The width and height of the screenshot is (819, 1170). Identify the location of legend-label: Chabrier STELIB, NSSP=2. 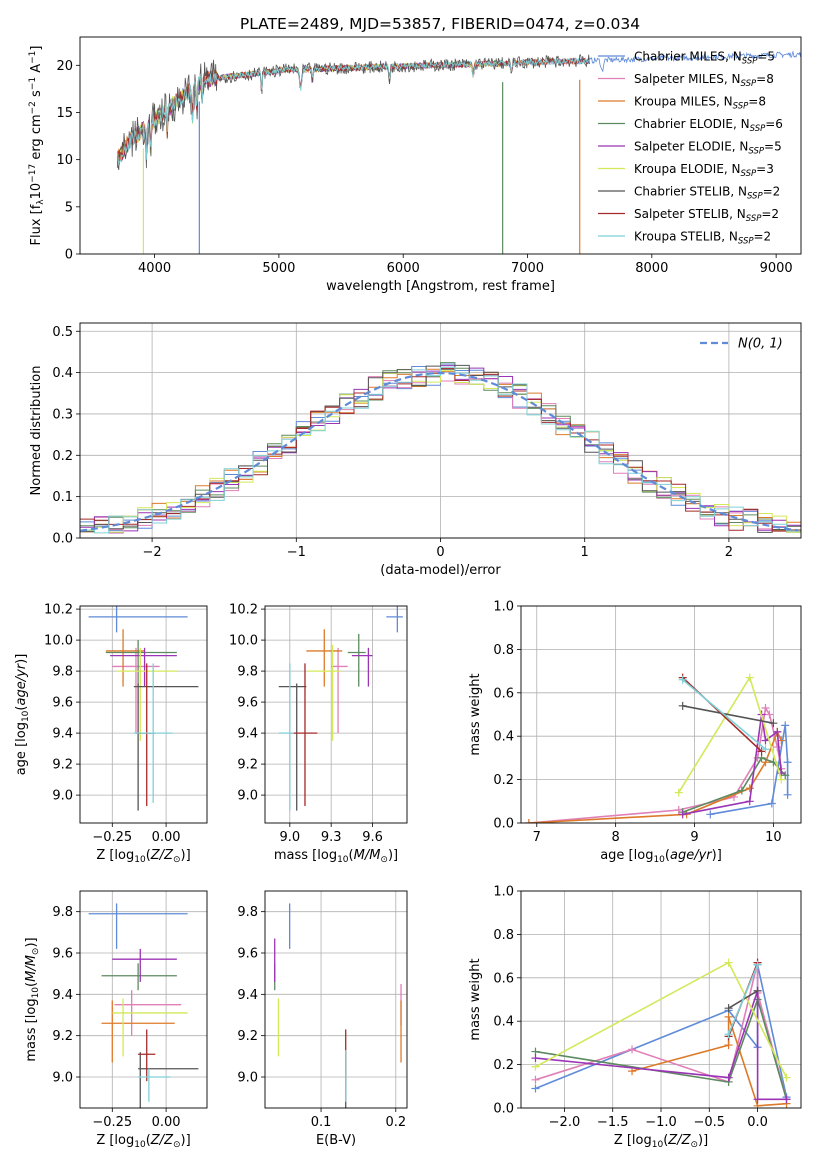
(707, 193).